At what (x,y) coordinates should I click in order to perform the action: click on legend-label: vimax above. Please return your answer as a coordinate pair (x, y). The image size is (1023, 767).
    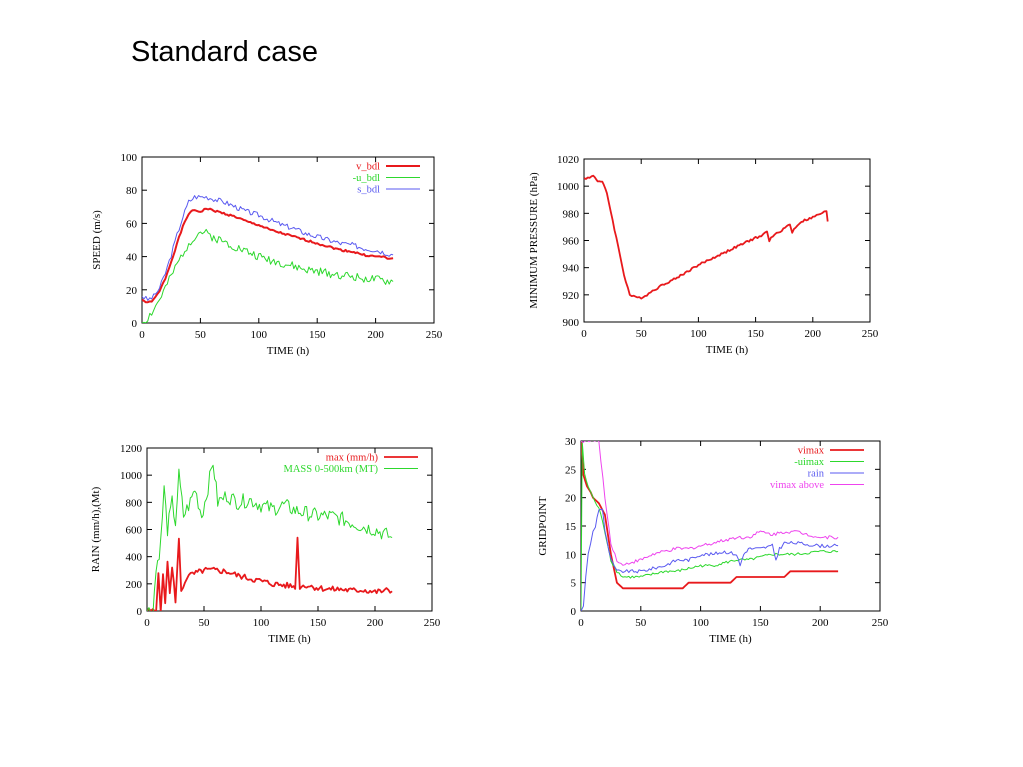
    Looking at the image, I should click on (797, 485).